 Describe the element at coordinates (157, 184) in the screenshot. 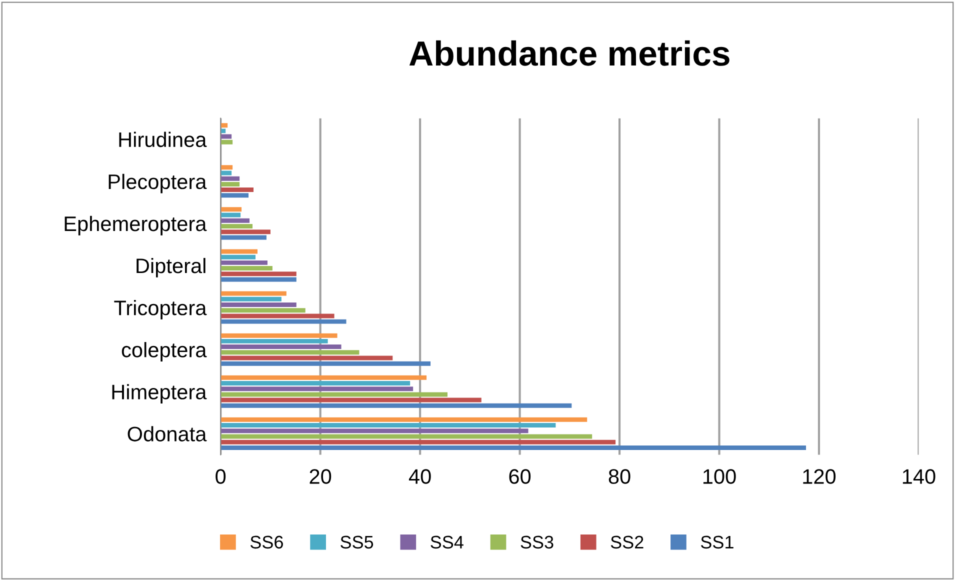

I see `y-tick-label: Plecoptera` at that location.